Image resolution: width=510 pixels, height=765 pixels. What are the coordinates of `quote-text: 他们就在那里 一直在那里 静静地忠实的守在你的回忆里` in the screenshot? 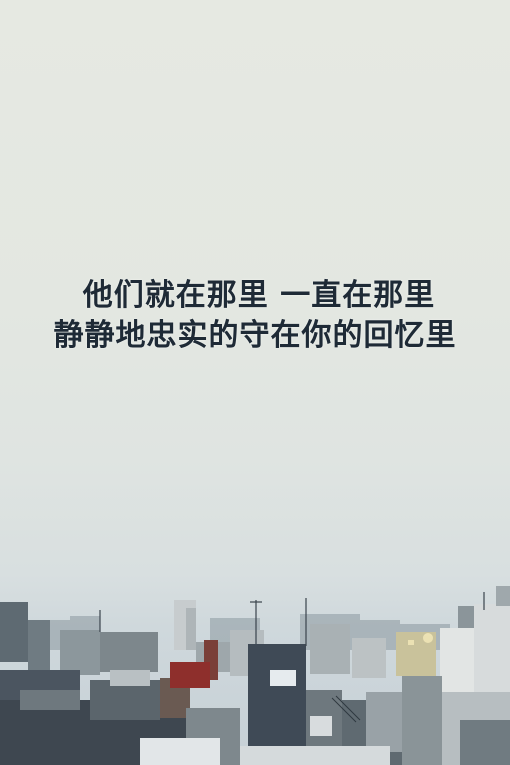 It's located at (255, 316).